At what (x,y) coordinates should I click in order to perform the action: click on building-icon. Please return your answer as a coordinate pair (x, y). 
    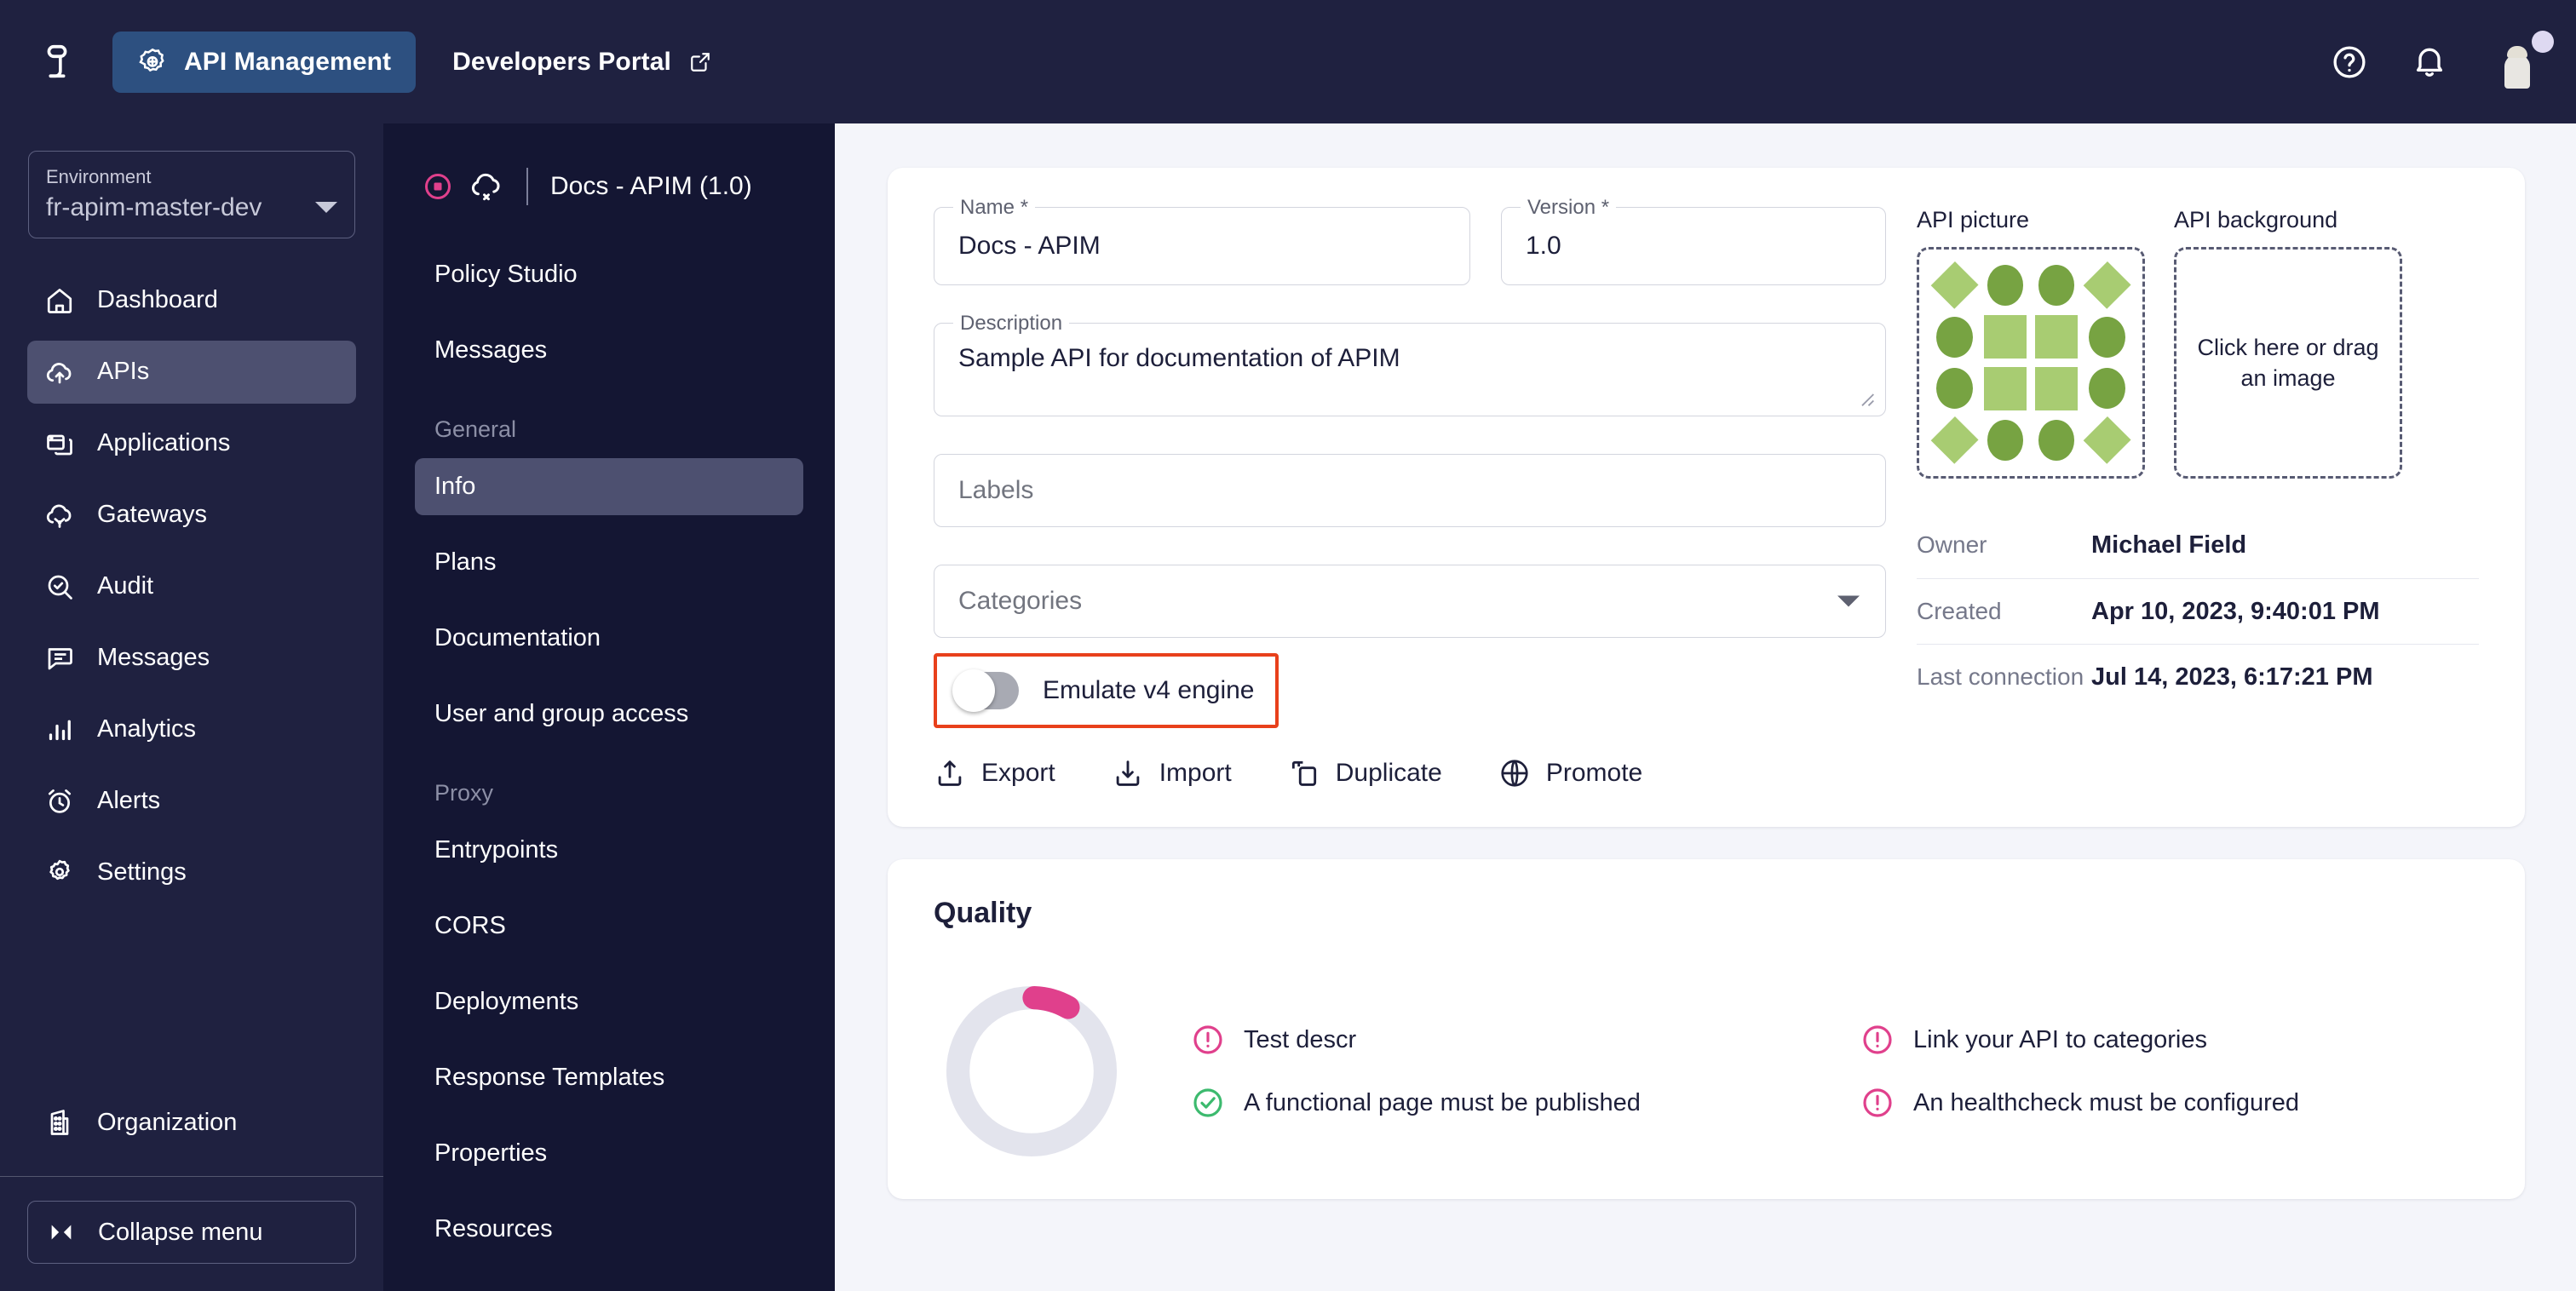
    Looking at the image, I should click on (60, 1122).